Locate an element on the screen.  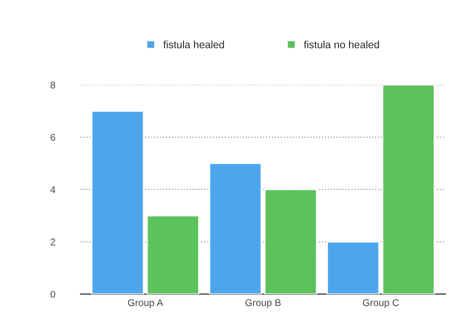
y-tick-label: 0 is located at coordinates (53, 294).